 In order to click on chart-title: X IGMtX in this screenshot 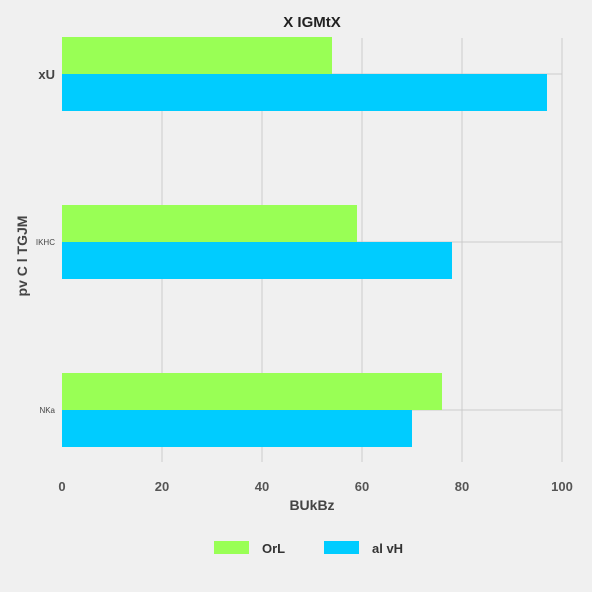, I will do `click(312, 22)`.